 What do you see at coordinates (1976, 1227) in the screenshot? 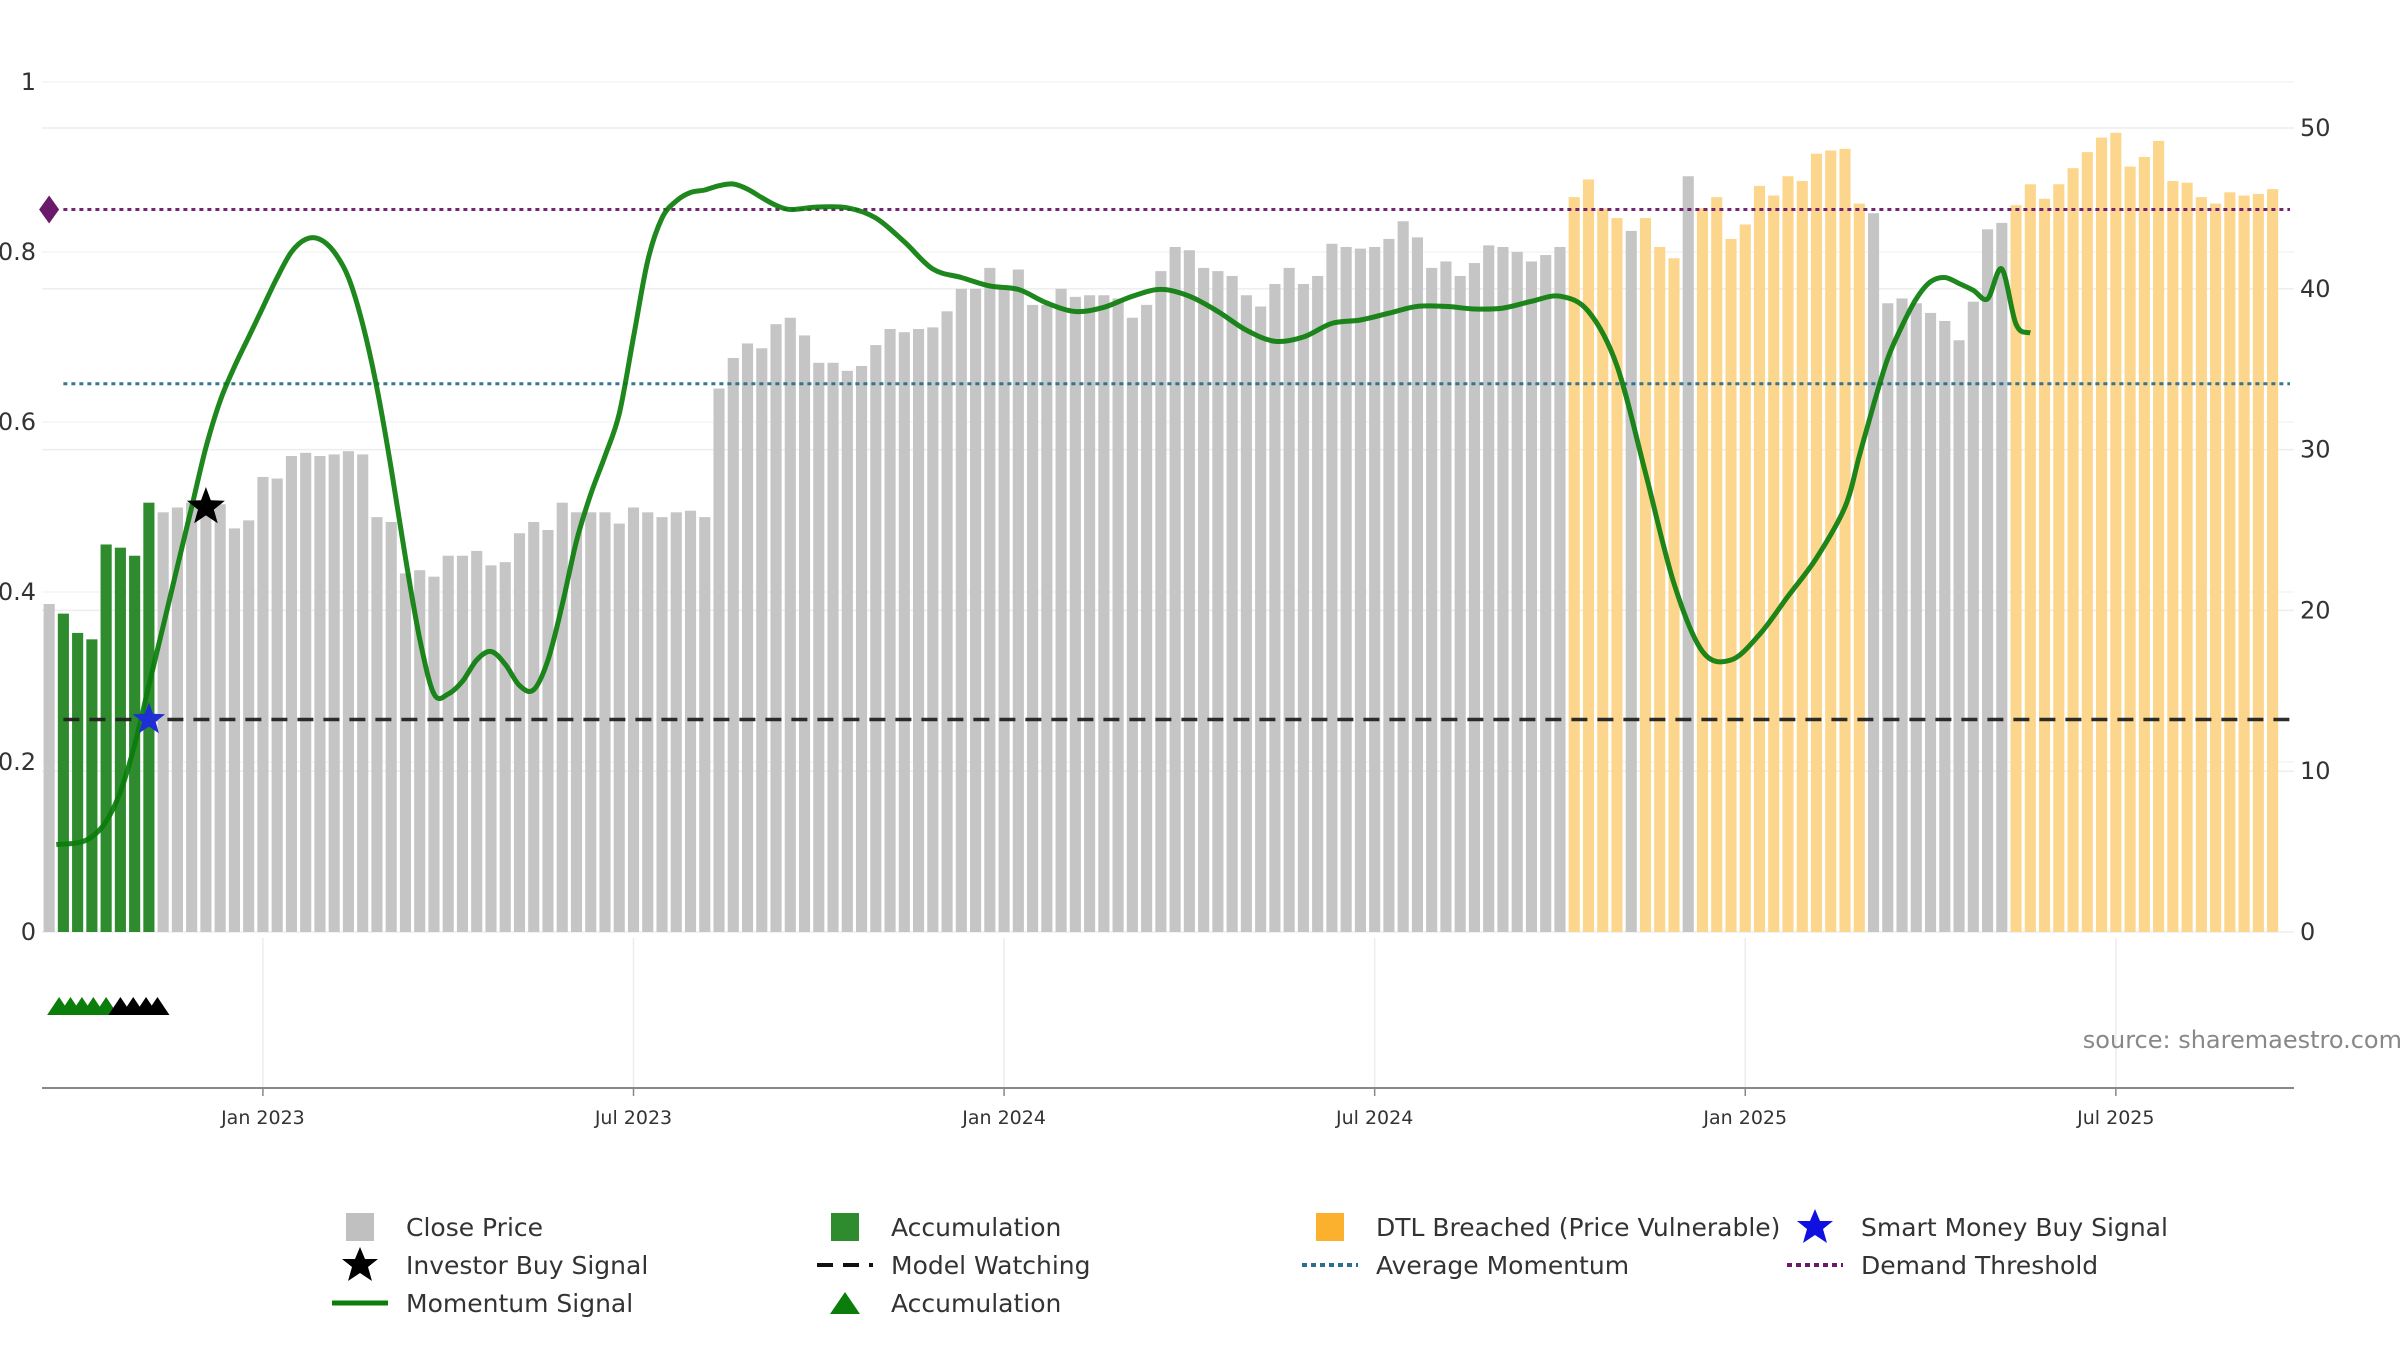
I see `legend-smart-money: Smart Money Buy Signal` at bounding box center [1976, 1227].